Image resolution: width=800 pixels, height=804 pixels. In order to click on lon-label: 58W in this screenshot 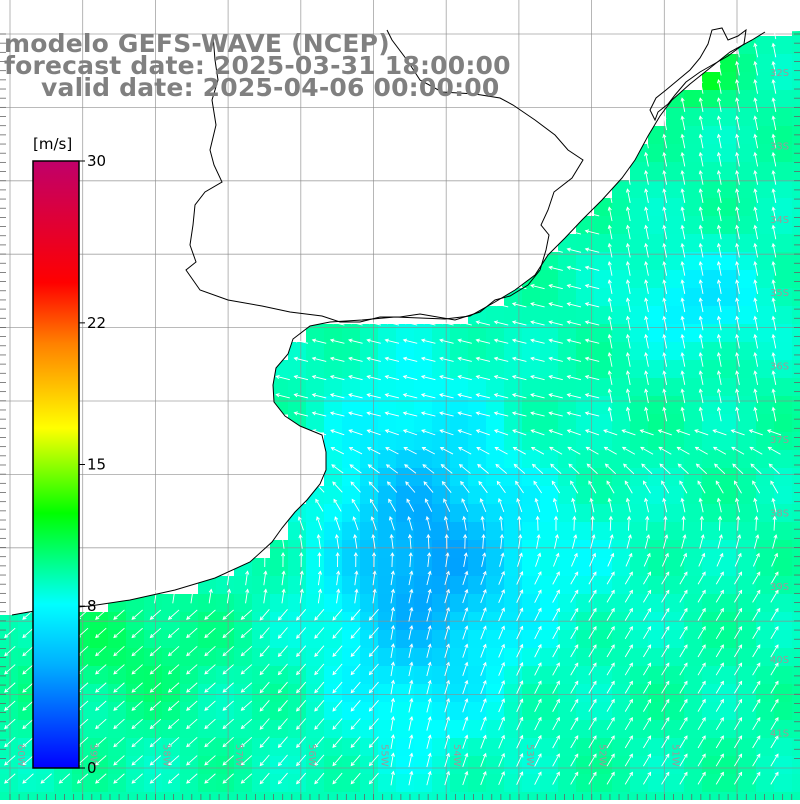, I will do `click(165, 755)`.